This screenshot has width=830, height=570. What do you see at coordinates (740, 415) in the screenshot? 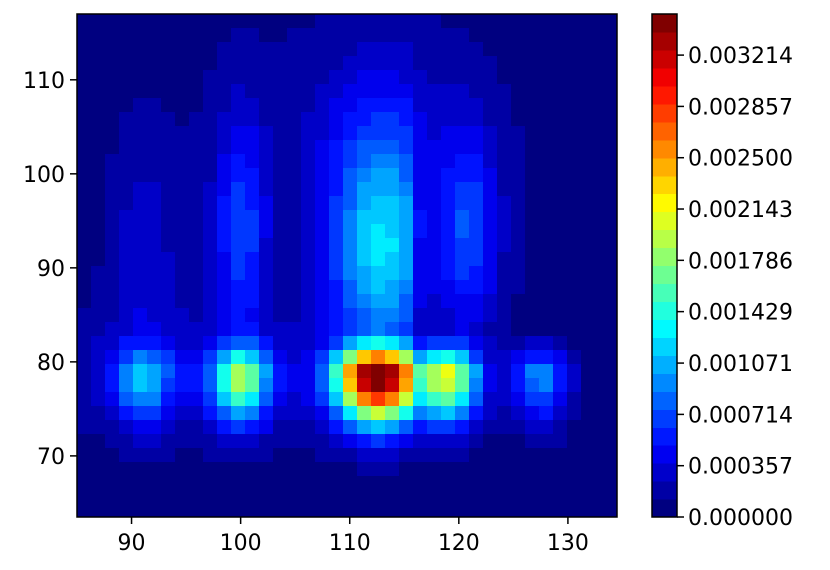
I see `colorbar-tick-label: 0.000714` at bounding box center [740, 415].